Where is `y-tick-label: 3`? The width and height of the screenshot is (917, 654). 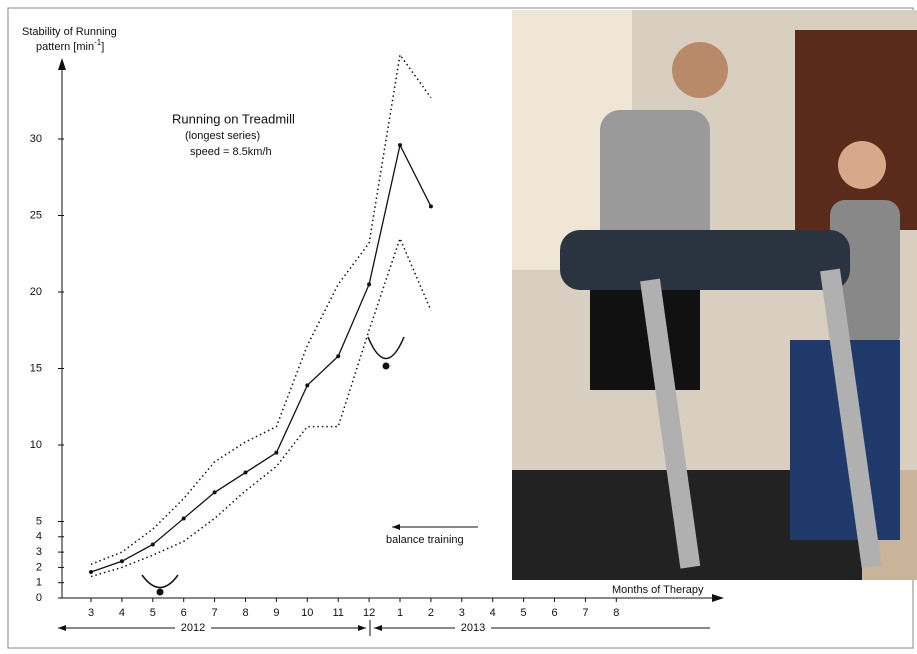
y-tick-label: 3 is located at coordinates (39, 552).